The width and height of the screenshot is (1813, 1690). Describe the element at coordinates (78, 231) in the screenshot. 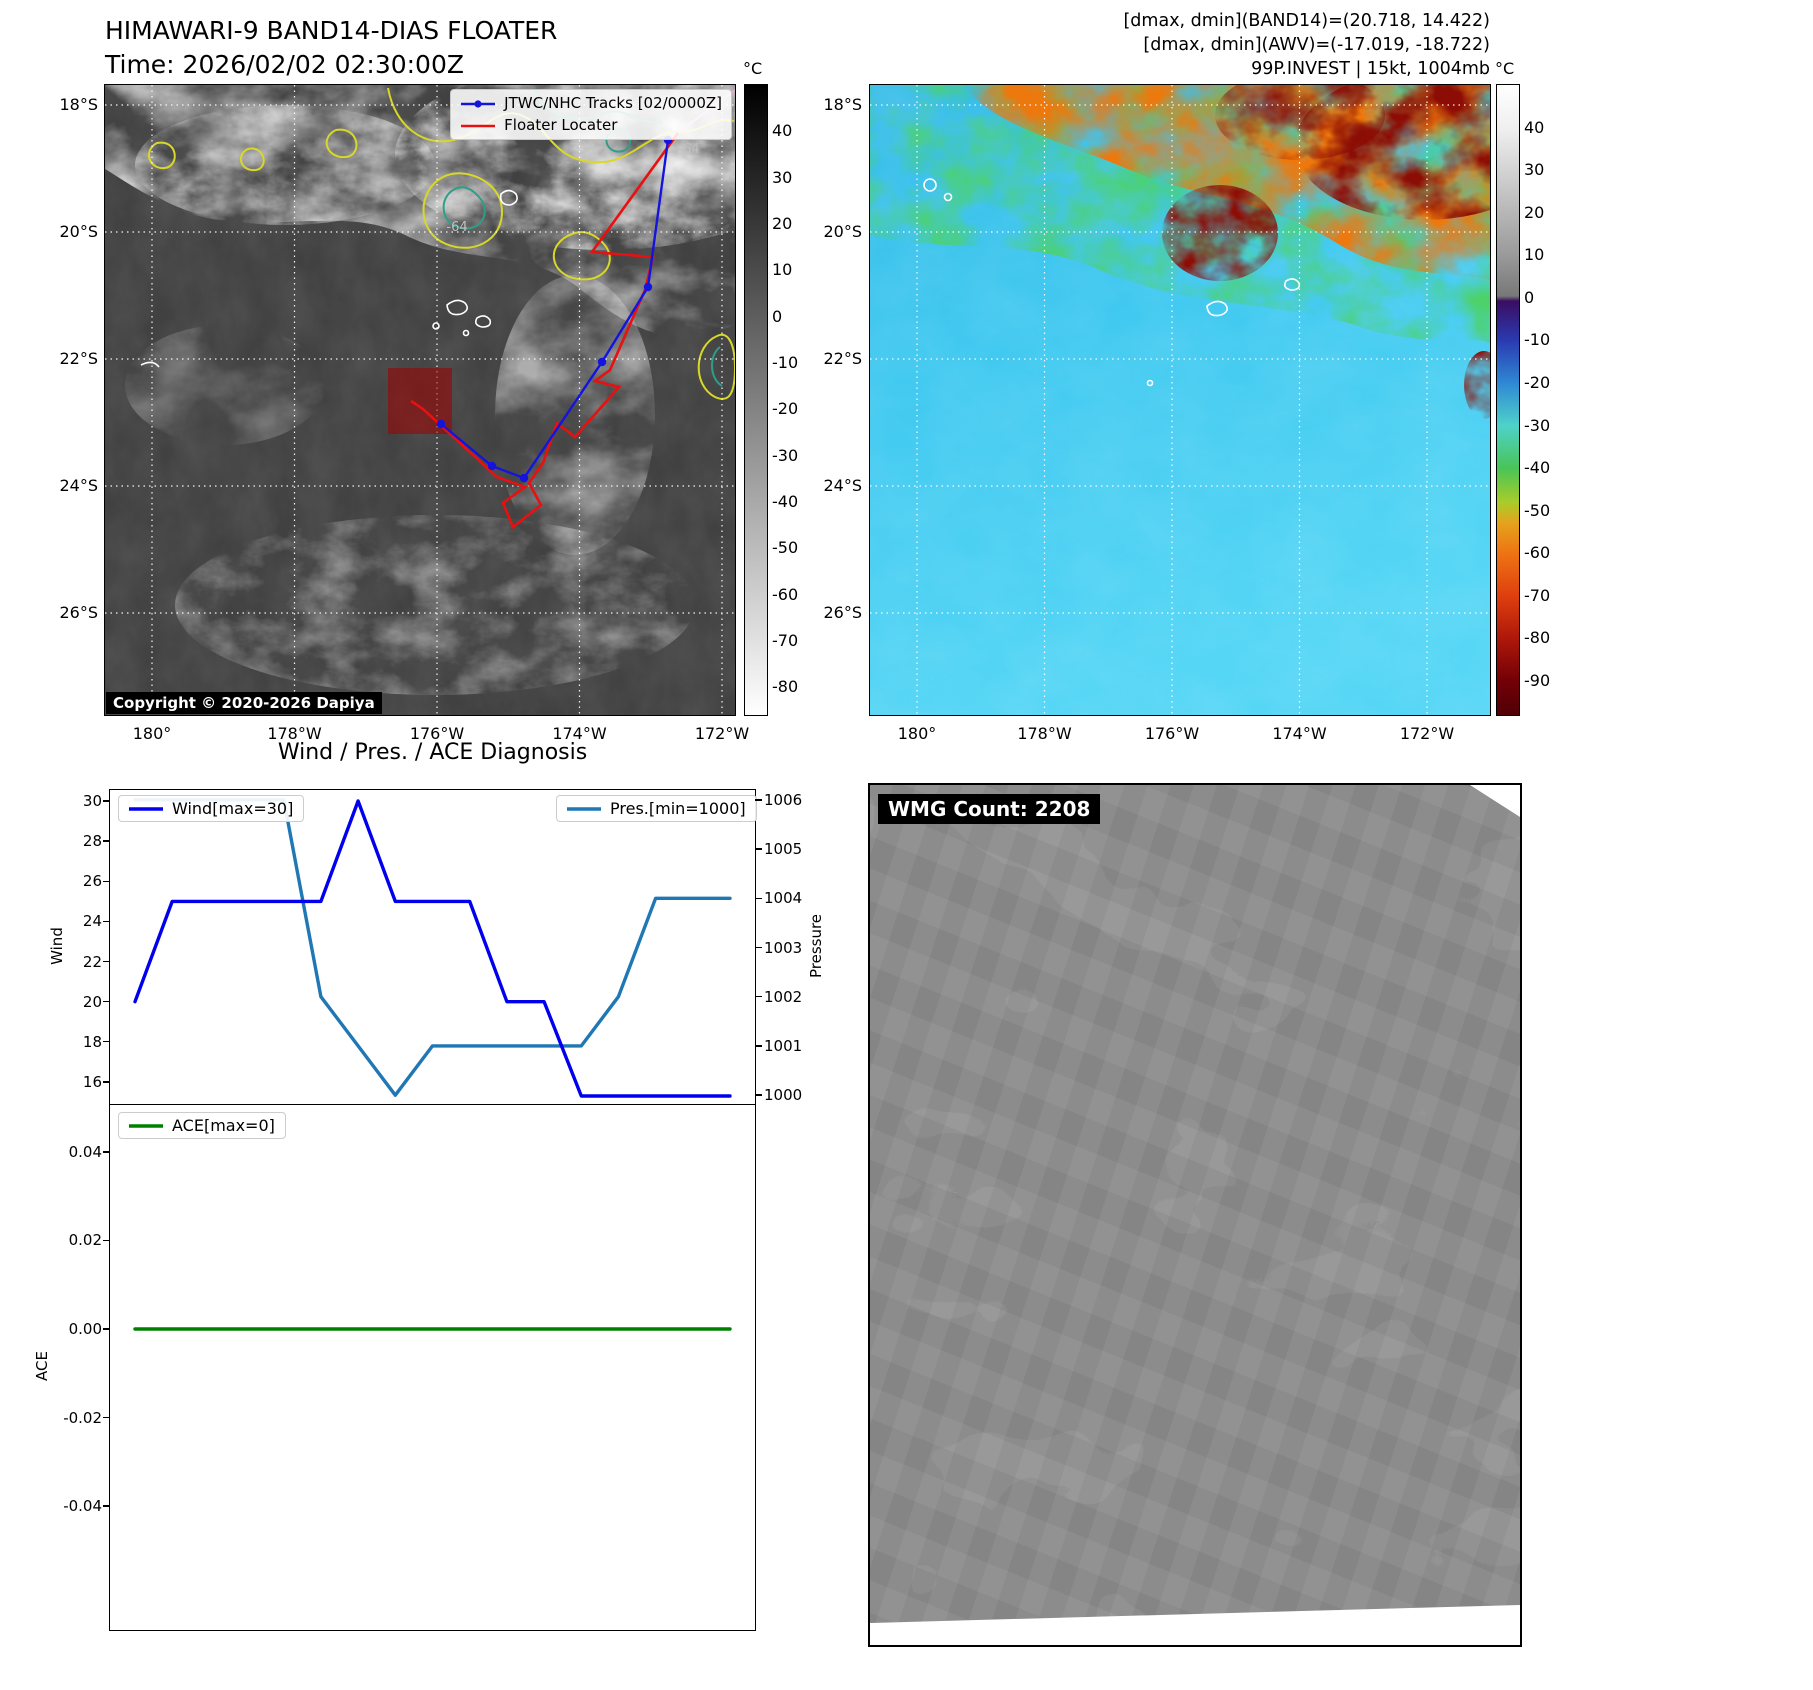

I see `ir-lat-tick-label: 20°S` at that location.